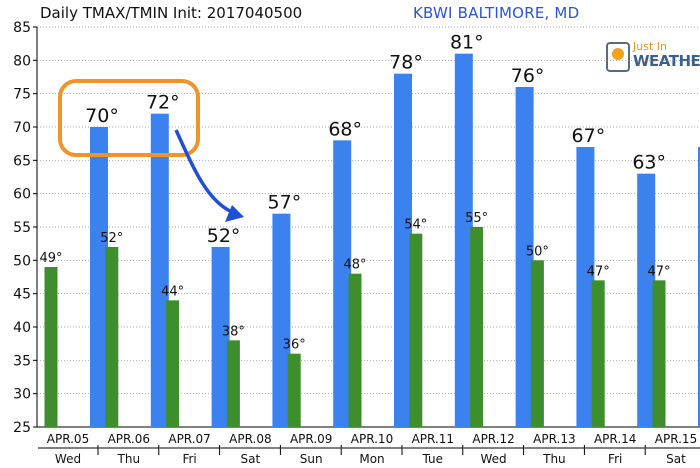  Describe the element at coordinates (68, 439) in the screenshot. I see `x-date-label: APR.05` at that location.